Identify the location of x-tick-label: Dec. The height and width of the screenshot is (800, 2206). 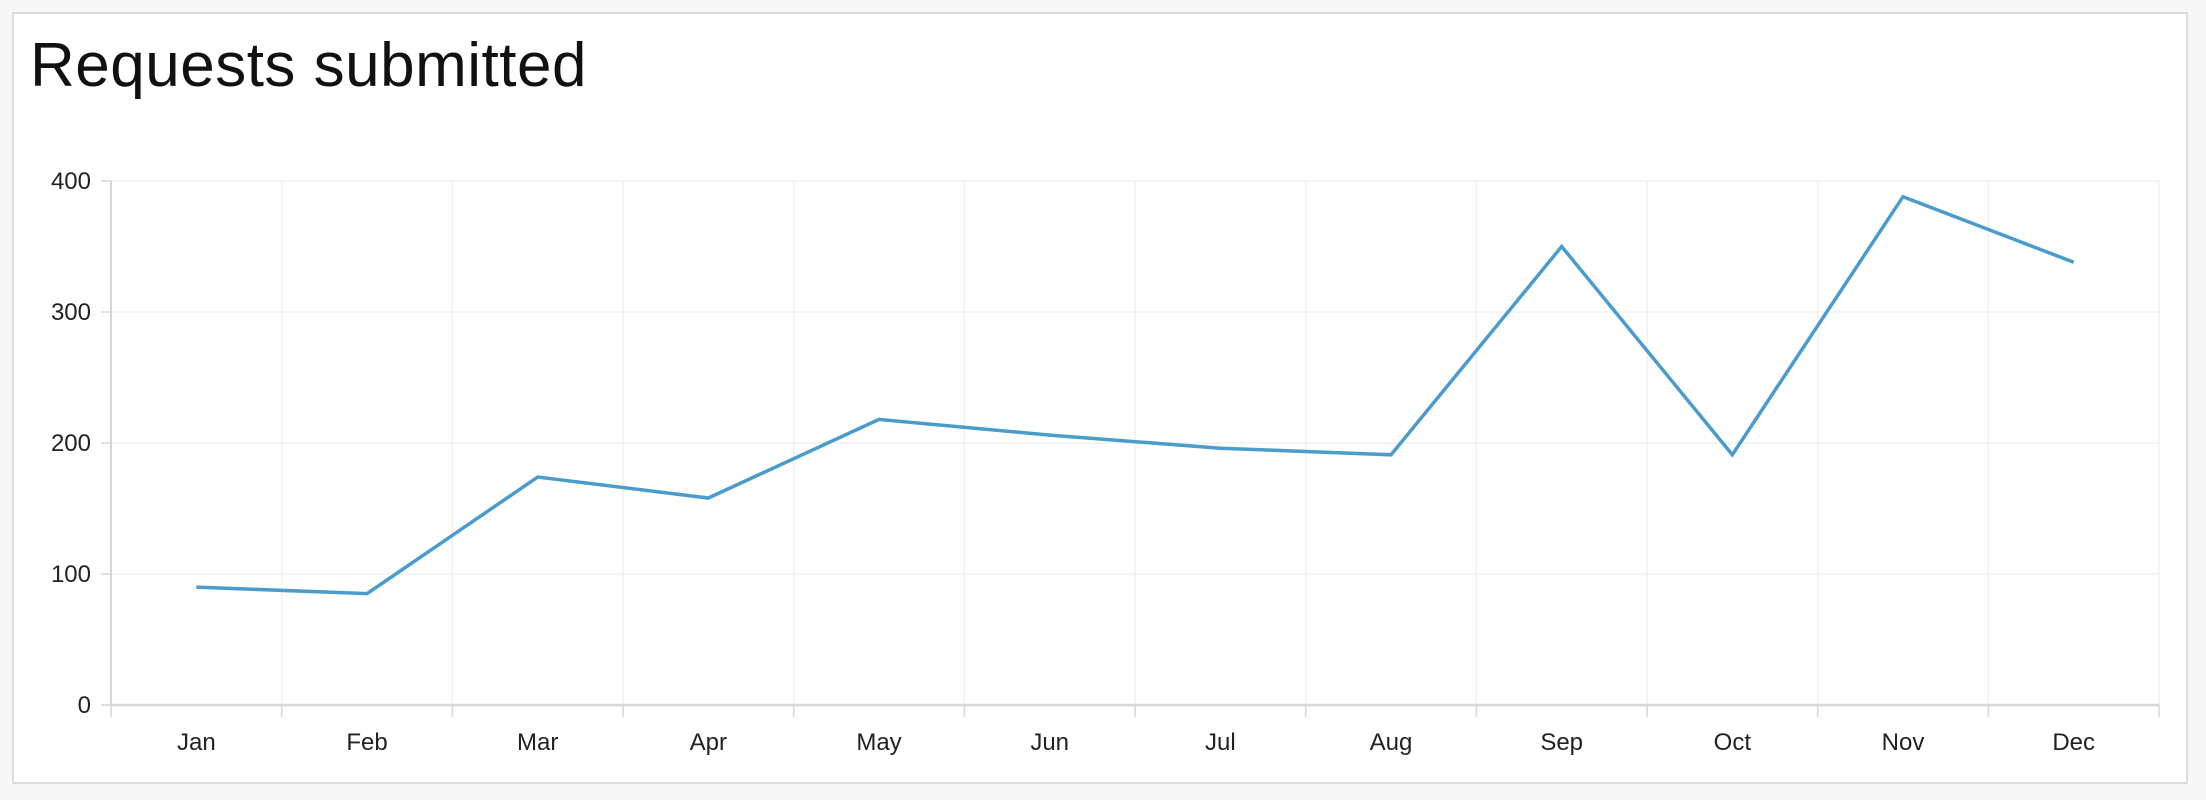
(2073, 742).